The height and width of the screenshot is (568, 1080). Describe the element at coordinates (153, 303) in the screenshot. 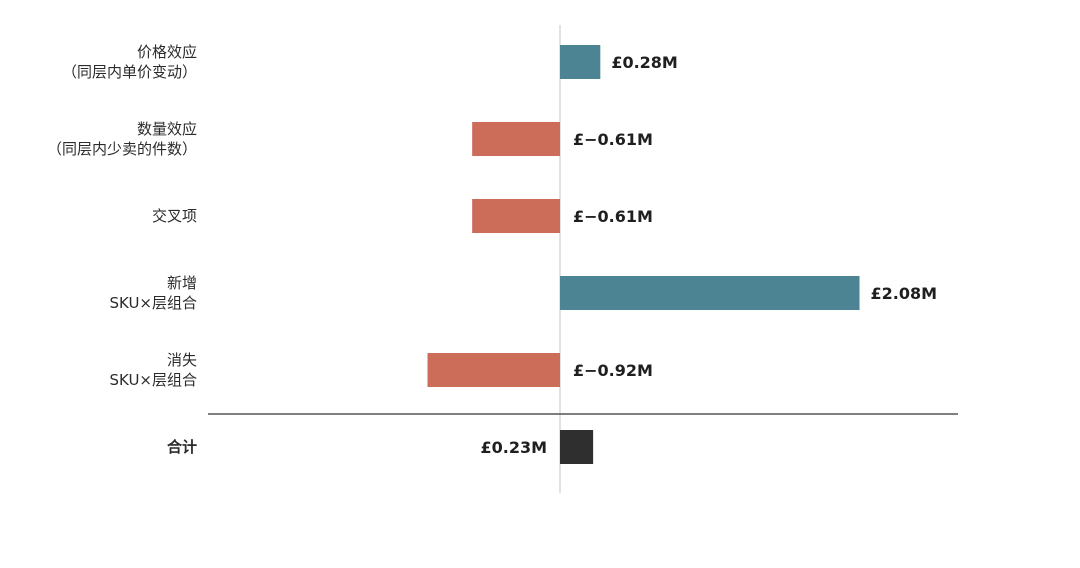

I see `category-label-3-1: SKU×层组合` at that location.